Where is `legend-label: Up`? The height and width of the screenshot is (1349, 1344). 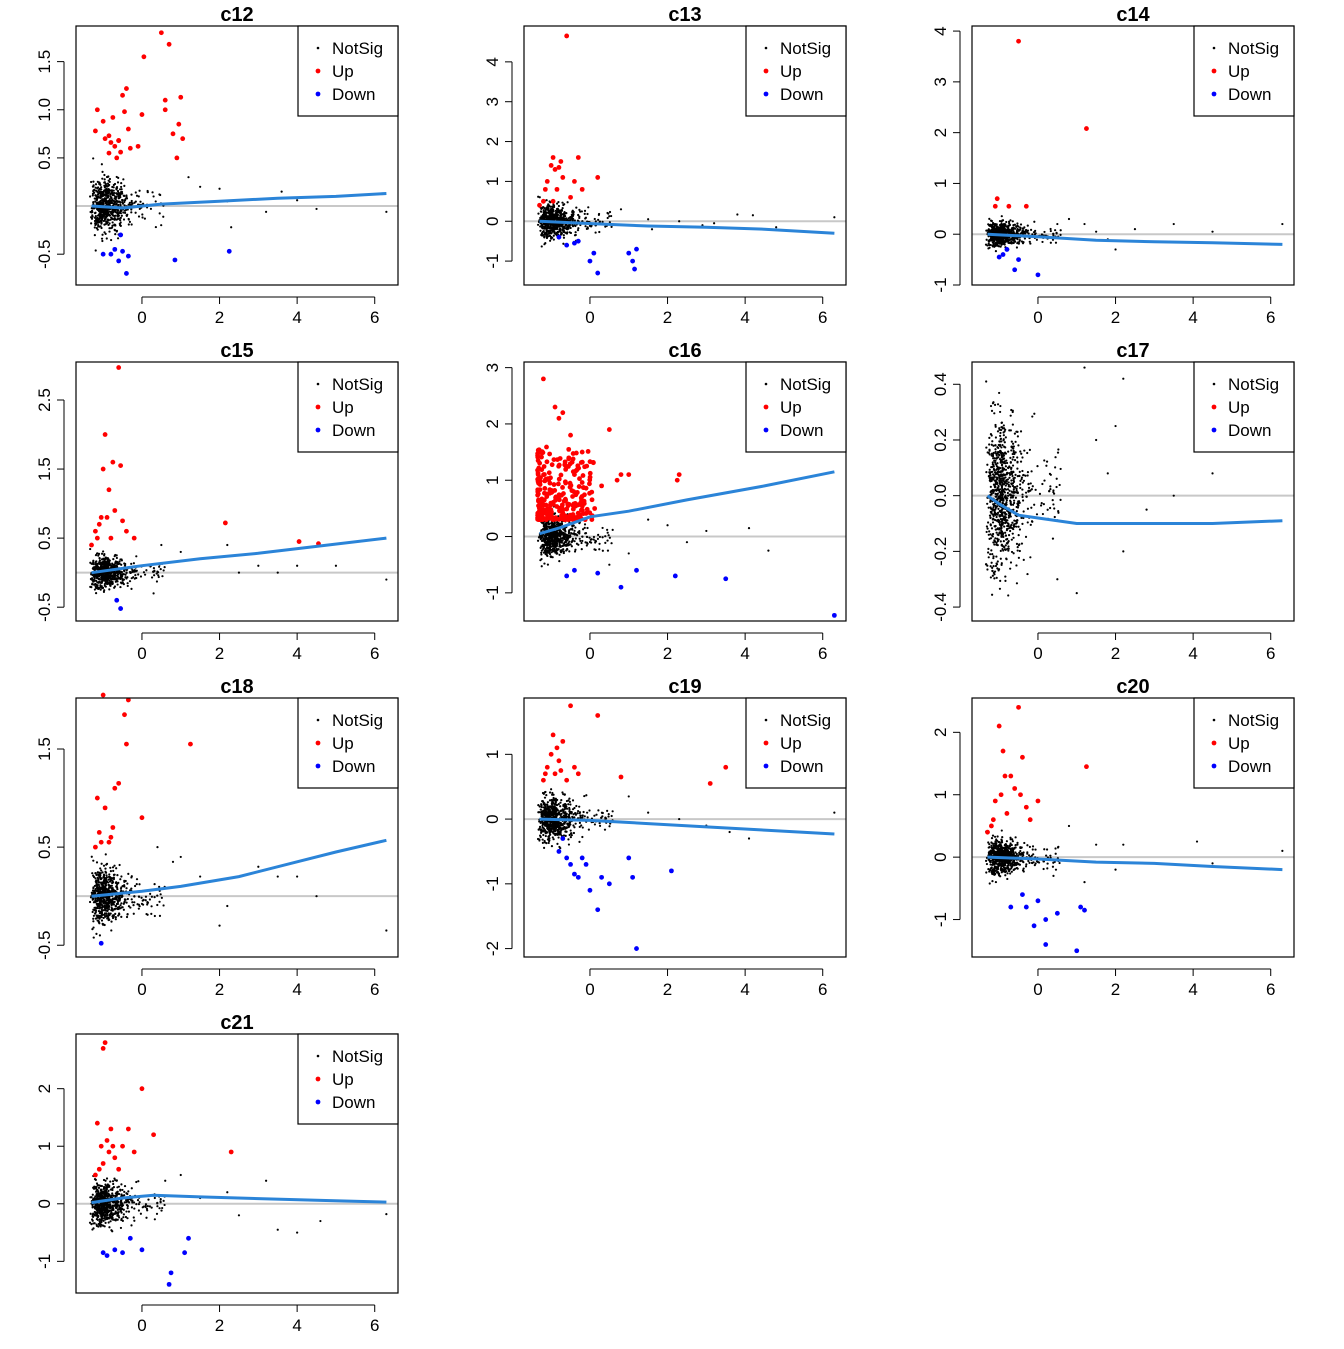
legend-label: Up is located at coordinates (791, 407).